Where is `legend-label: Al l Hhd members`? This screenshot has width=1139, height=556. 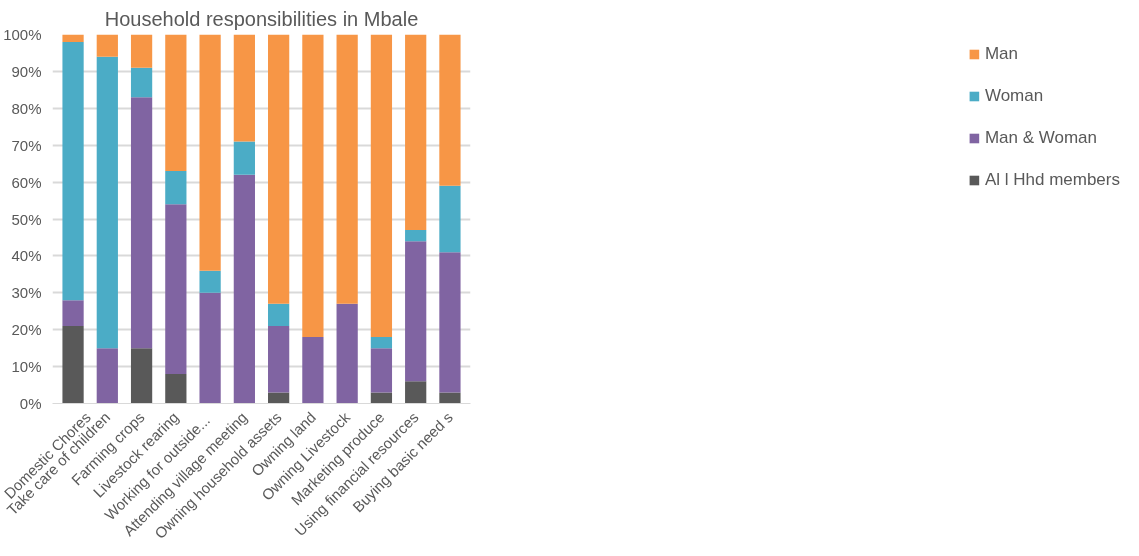 legend-label: Al l Hhd members is located at coordinates (1052, 180).